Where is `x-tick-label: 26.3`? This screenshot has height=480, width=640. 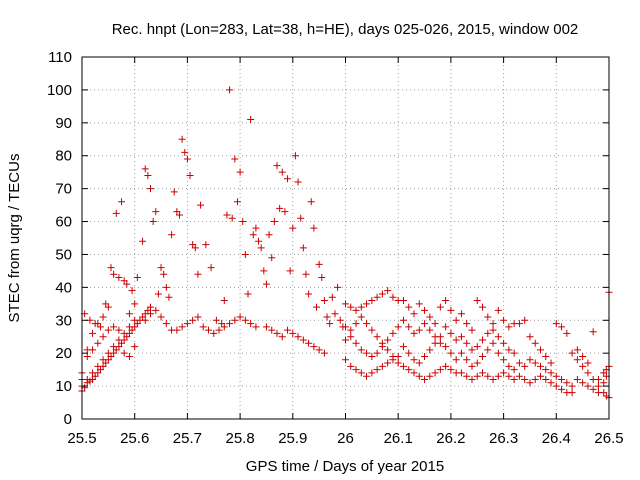
x-tick-label: 26.3 is located at coordinates (503, 438).